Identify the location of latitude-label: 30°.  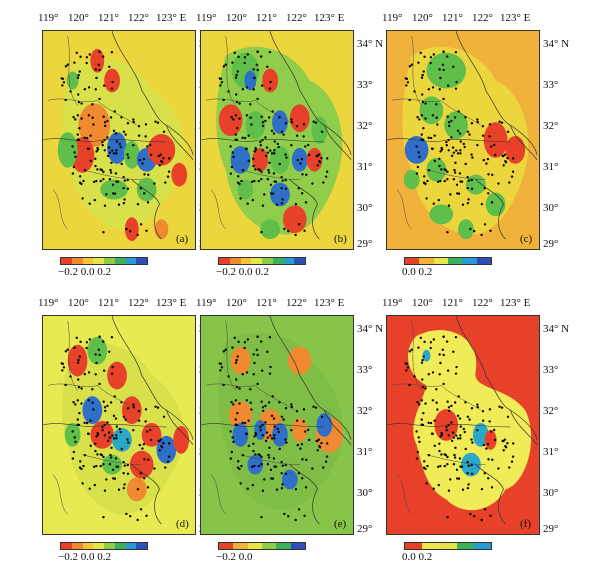
(365, 493).